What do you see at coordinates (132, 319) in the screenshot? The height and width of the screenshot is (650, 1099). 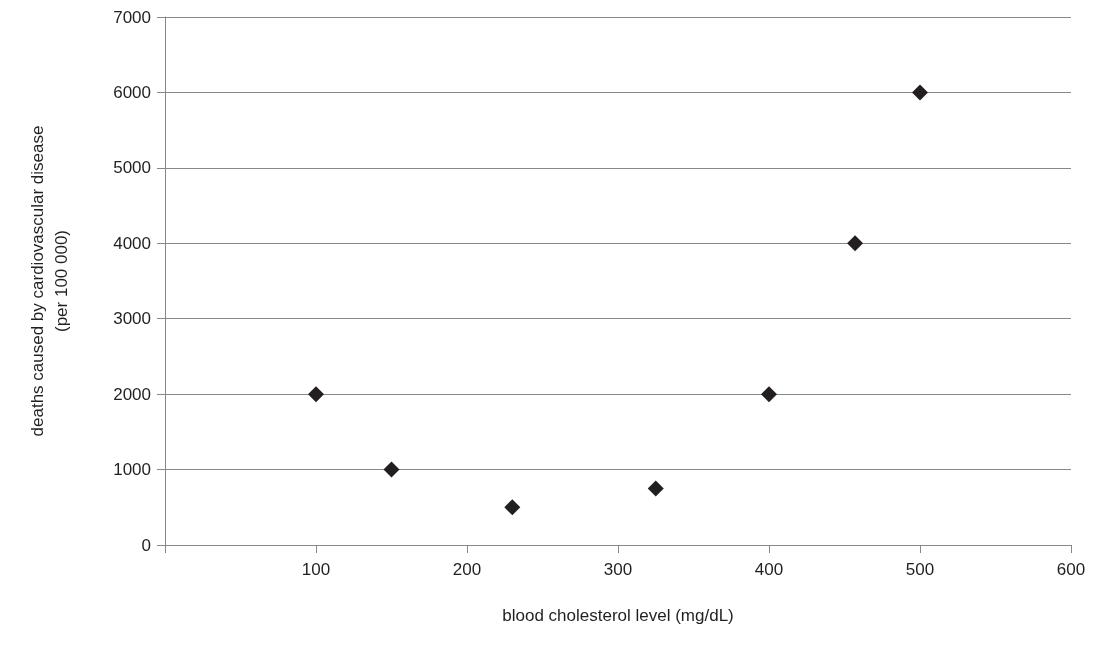 I see `y-tick-label: 3000` at bounding box center [132, 319].